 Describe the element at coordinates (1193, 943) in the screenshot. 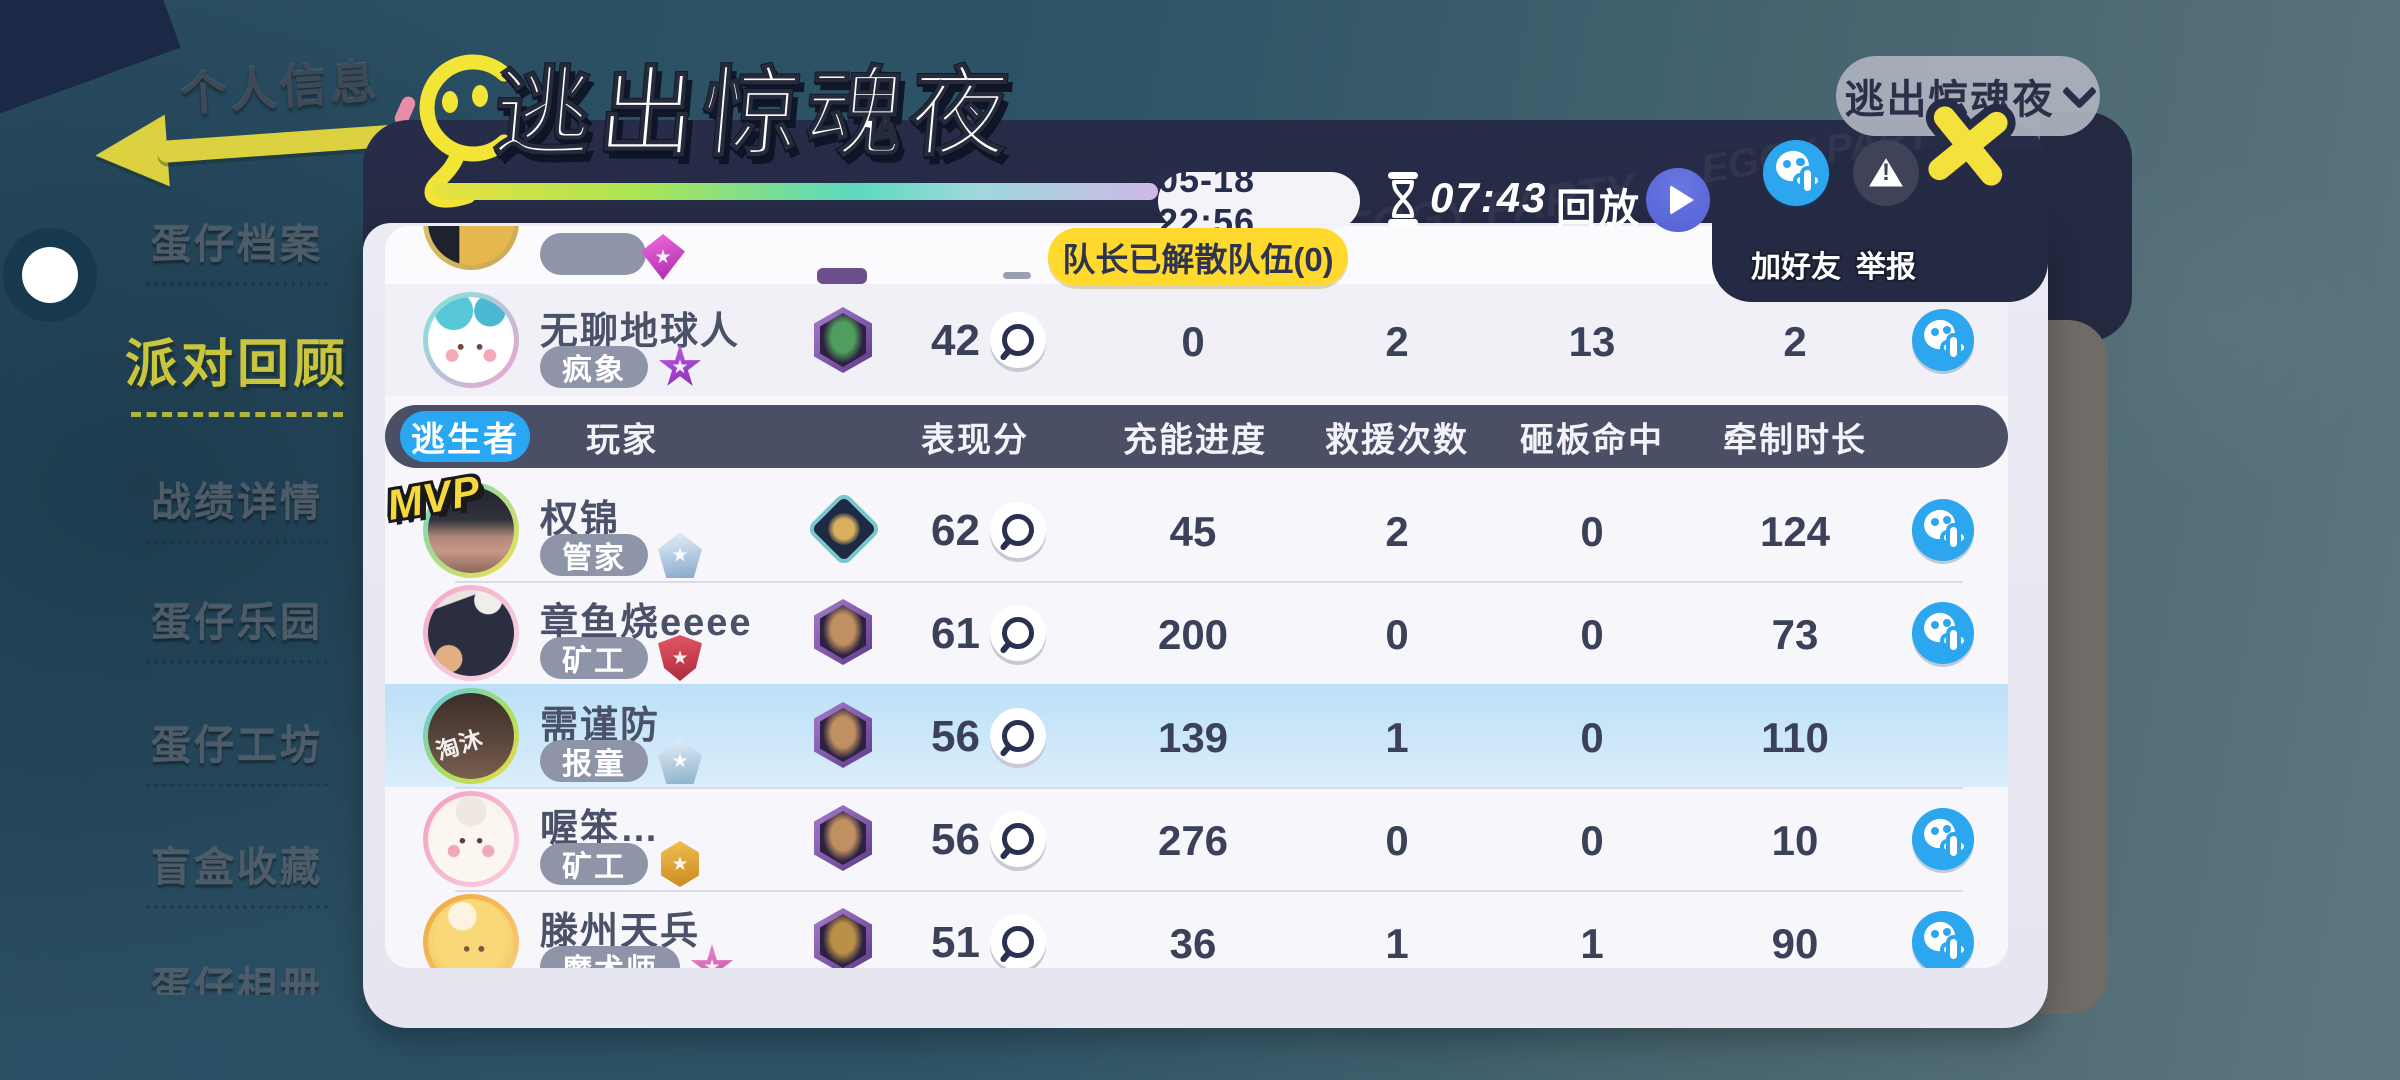

I see `stat-value: 36` at that location.